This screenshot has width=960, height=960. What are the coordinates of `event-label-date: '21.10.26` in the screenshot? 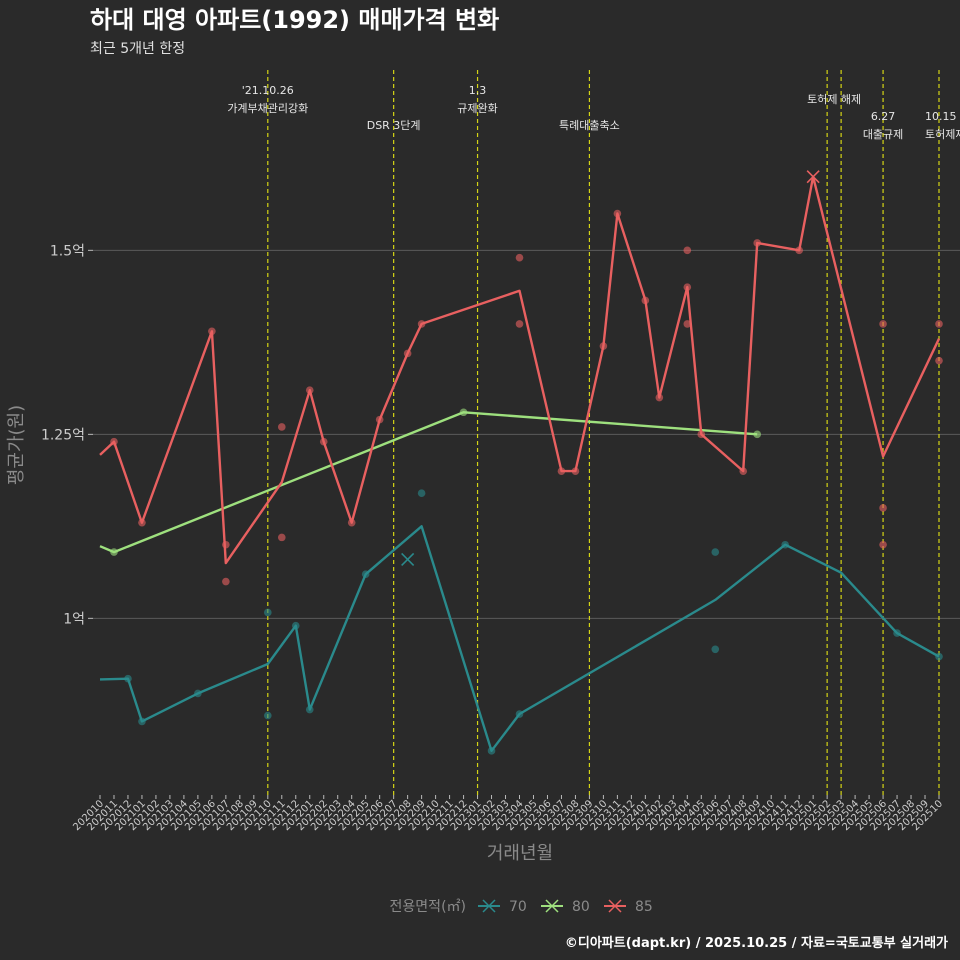 It's located at (268, 90).